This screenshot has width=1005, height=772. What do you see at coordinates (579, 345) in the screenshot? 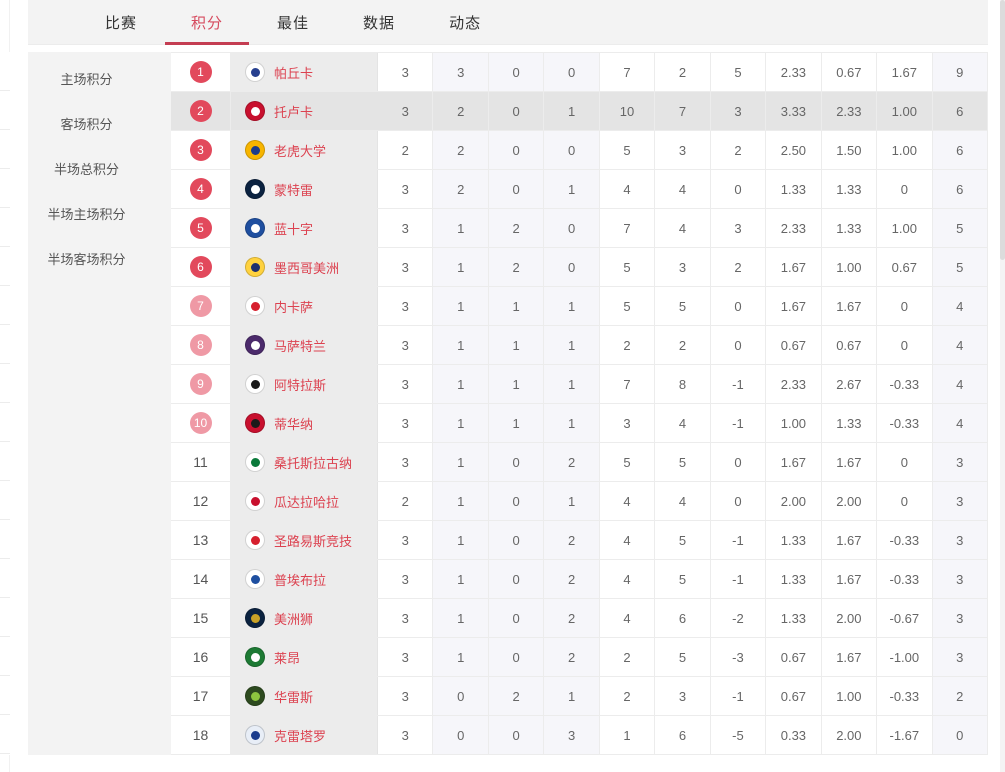
I see `table-row: 8 马萨特兰 3 1 1 1 2 2 0 0.67 0.67 0 4` at bounding box center [579, 345].